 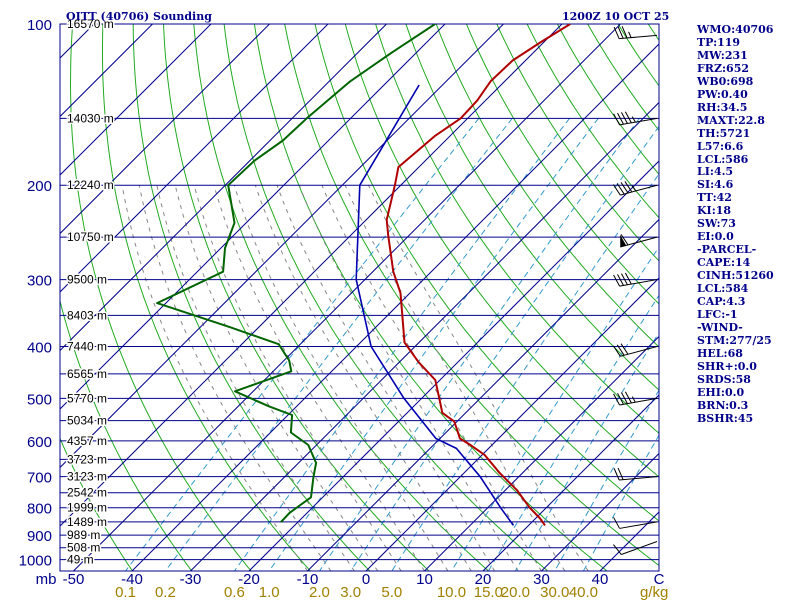 What do you see at coordinates (39, 442) in the screenshot?
I see `pressure-label: 600` at bounding box center [39, 442].